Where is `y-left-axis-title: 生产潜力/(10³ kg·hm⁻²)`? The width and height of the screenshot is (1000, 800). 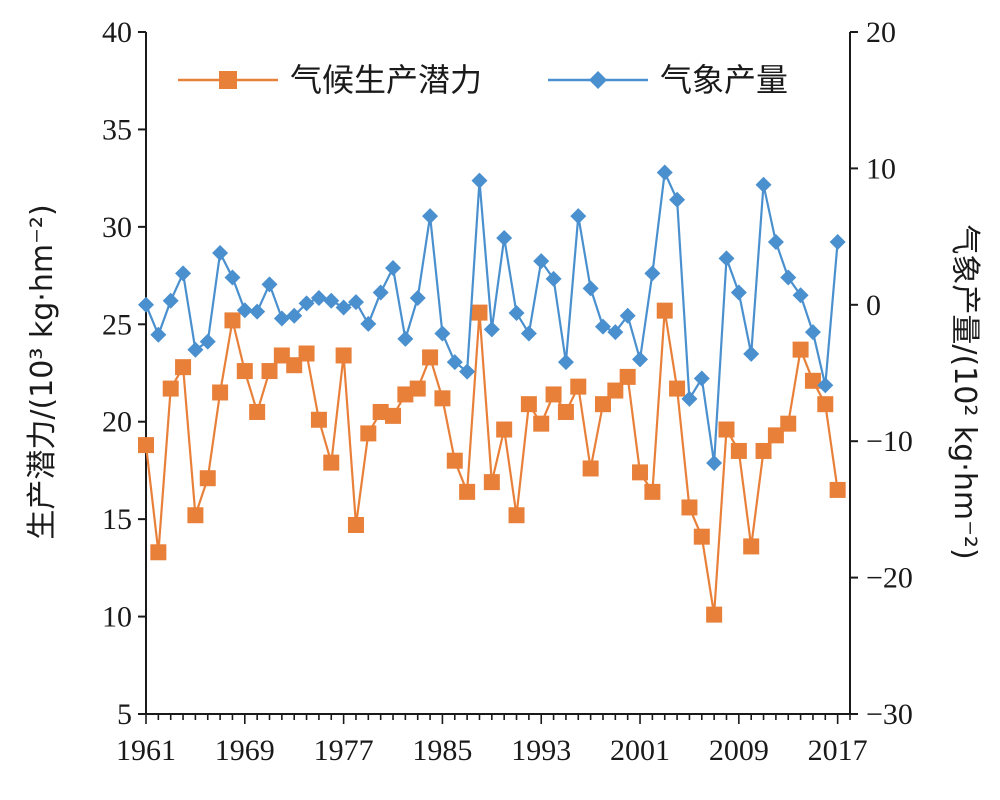 y-left-axis-title: 生产潜力/(10³ kg·hm⁻²) is located at coordinates (42, 371).